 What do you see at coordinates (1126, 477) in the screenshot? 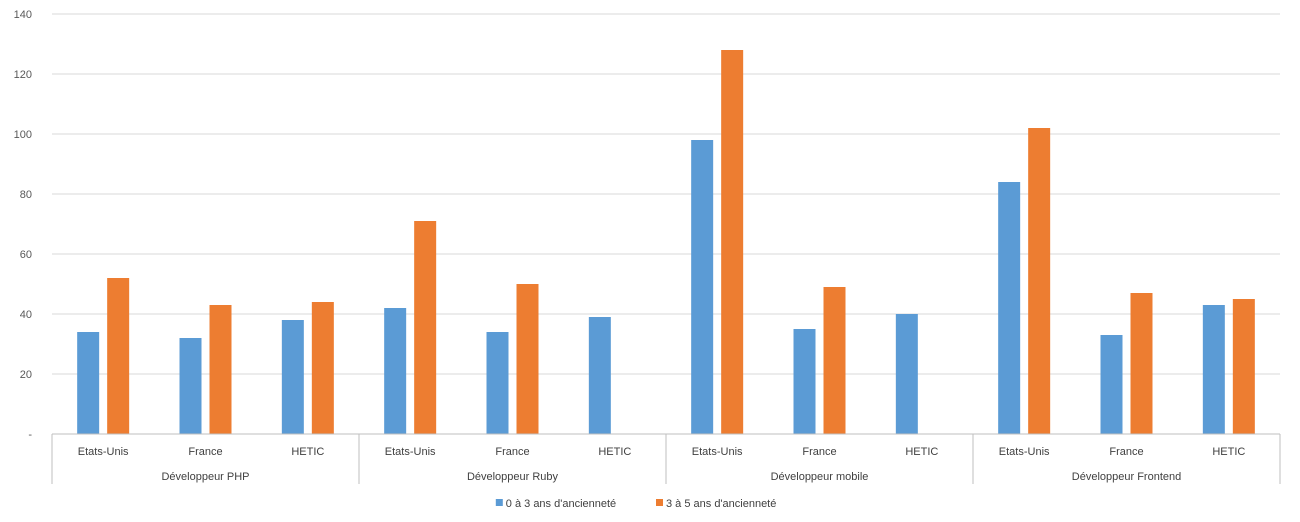
I see `x-group-label: Développeur Frontend` at bounding box center [1126, 477].